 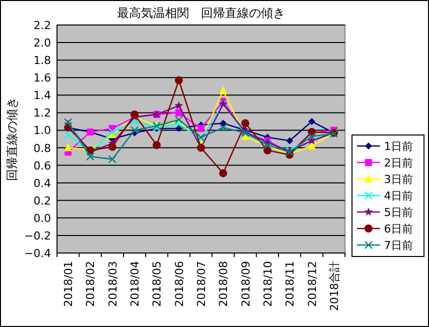 I want to click on y-tick-label: 0.0, so click(x=42, y=218).